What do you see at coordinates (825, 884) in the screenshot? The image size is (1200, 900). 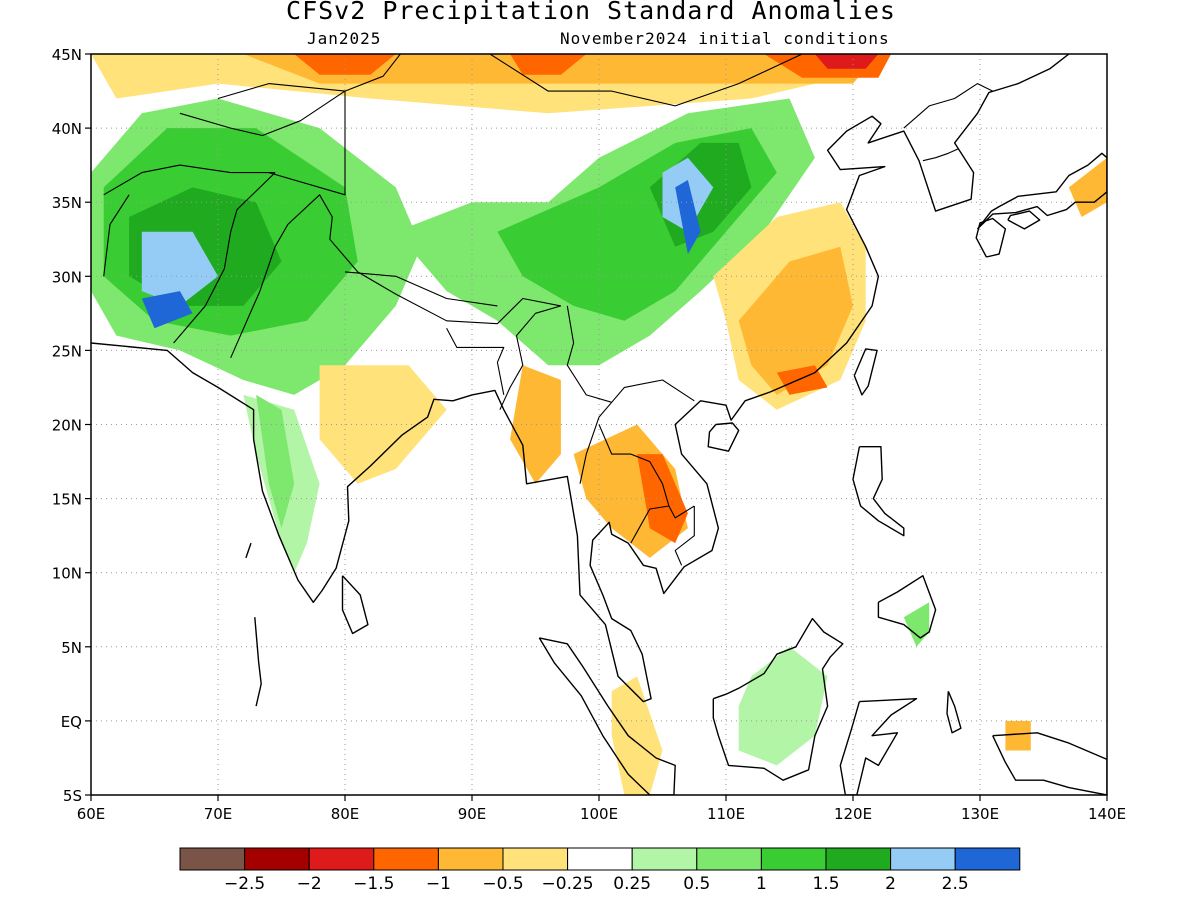 I see `colorbar-label: 1.5` at bounding box center [825, 884].